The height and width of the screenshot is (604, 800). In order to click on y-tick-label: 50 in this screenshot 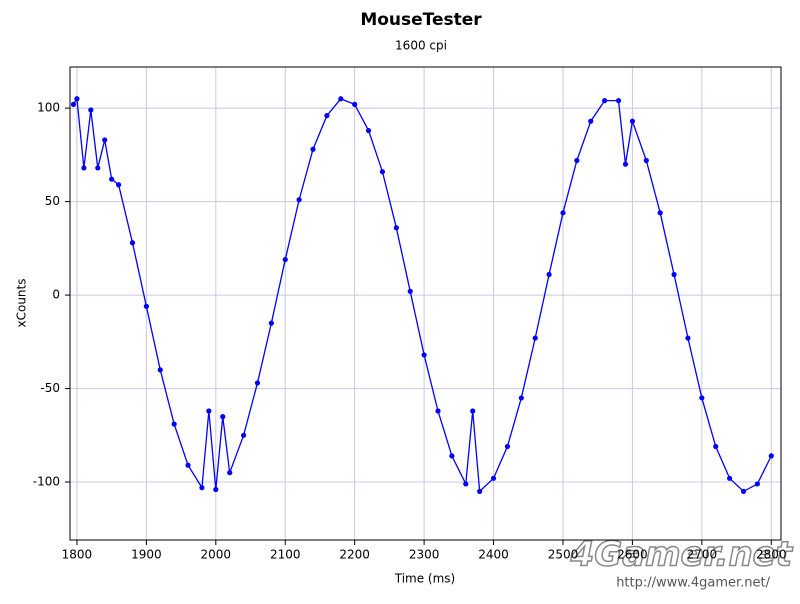, I will do `click(52, 201)`.